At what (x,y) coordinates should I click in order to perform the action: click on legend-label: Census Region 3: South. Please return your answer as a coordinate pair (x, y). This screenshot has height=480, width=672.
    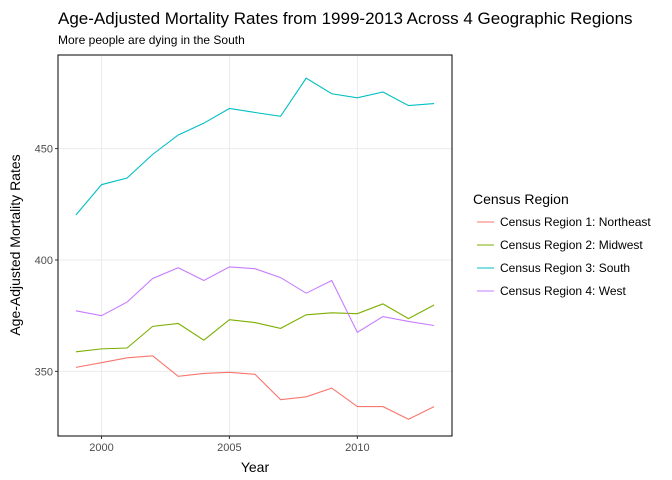
    Looking at the image, I should click on (565, 268).